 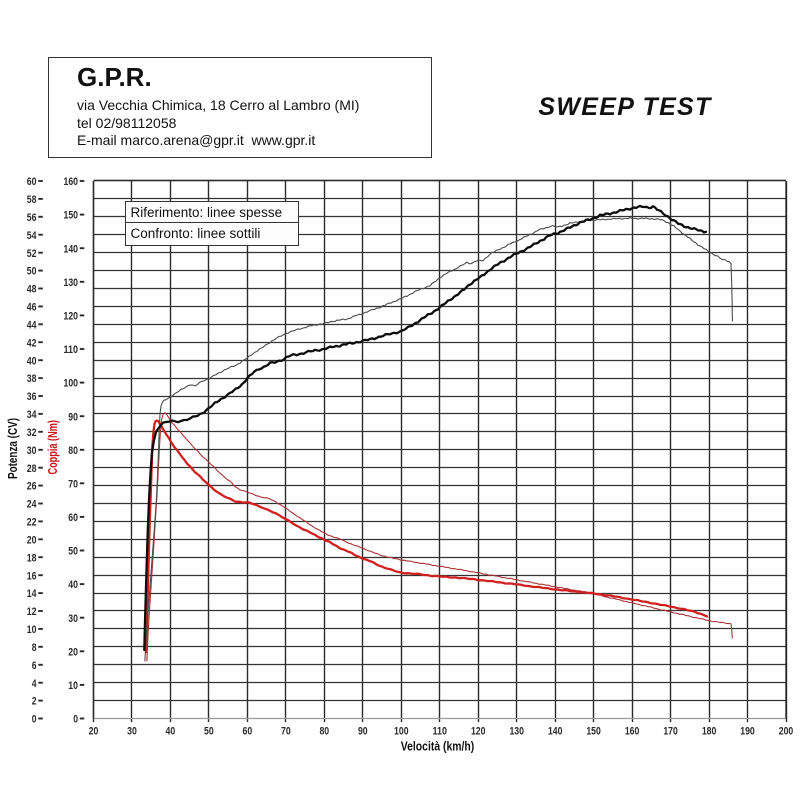 I want to click on svg-text: 170, so click(x=670, y=732).